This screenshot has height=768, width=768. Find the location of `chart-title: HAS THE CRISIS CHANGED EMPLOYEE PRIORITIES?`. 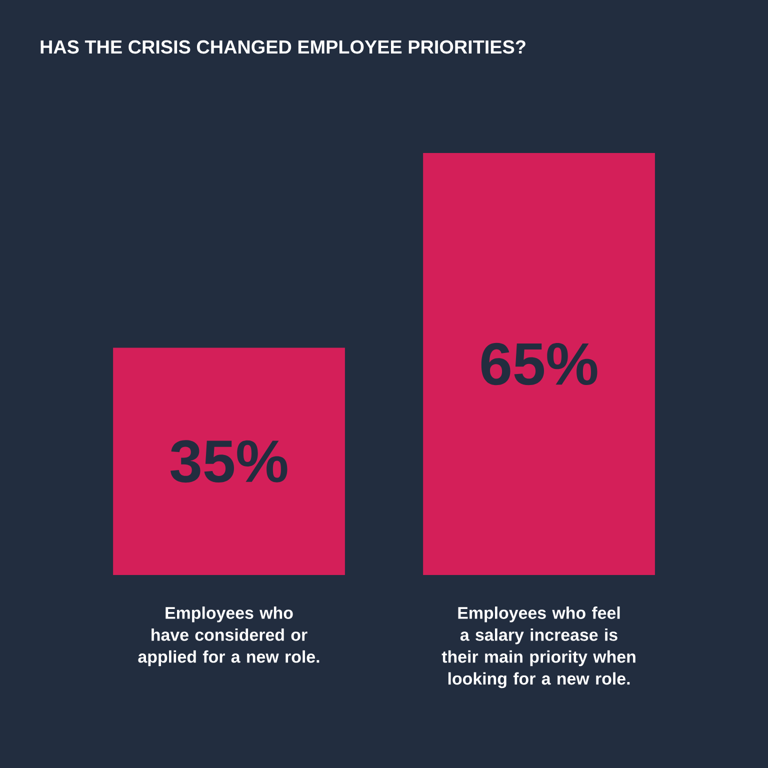

chart-title: HAS THE CRISIS CHANGED EMPLOYEE PRIORITIES? is located at coordinates (283, 47).